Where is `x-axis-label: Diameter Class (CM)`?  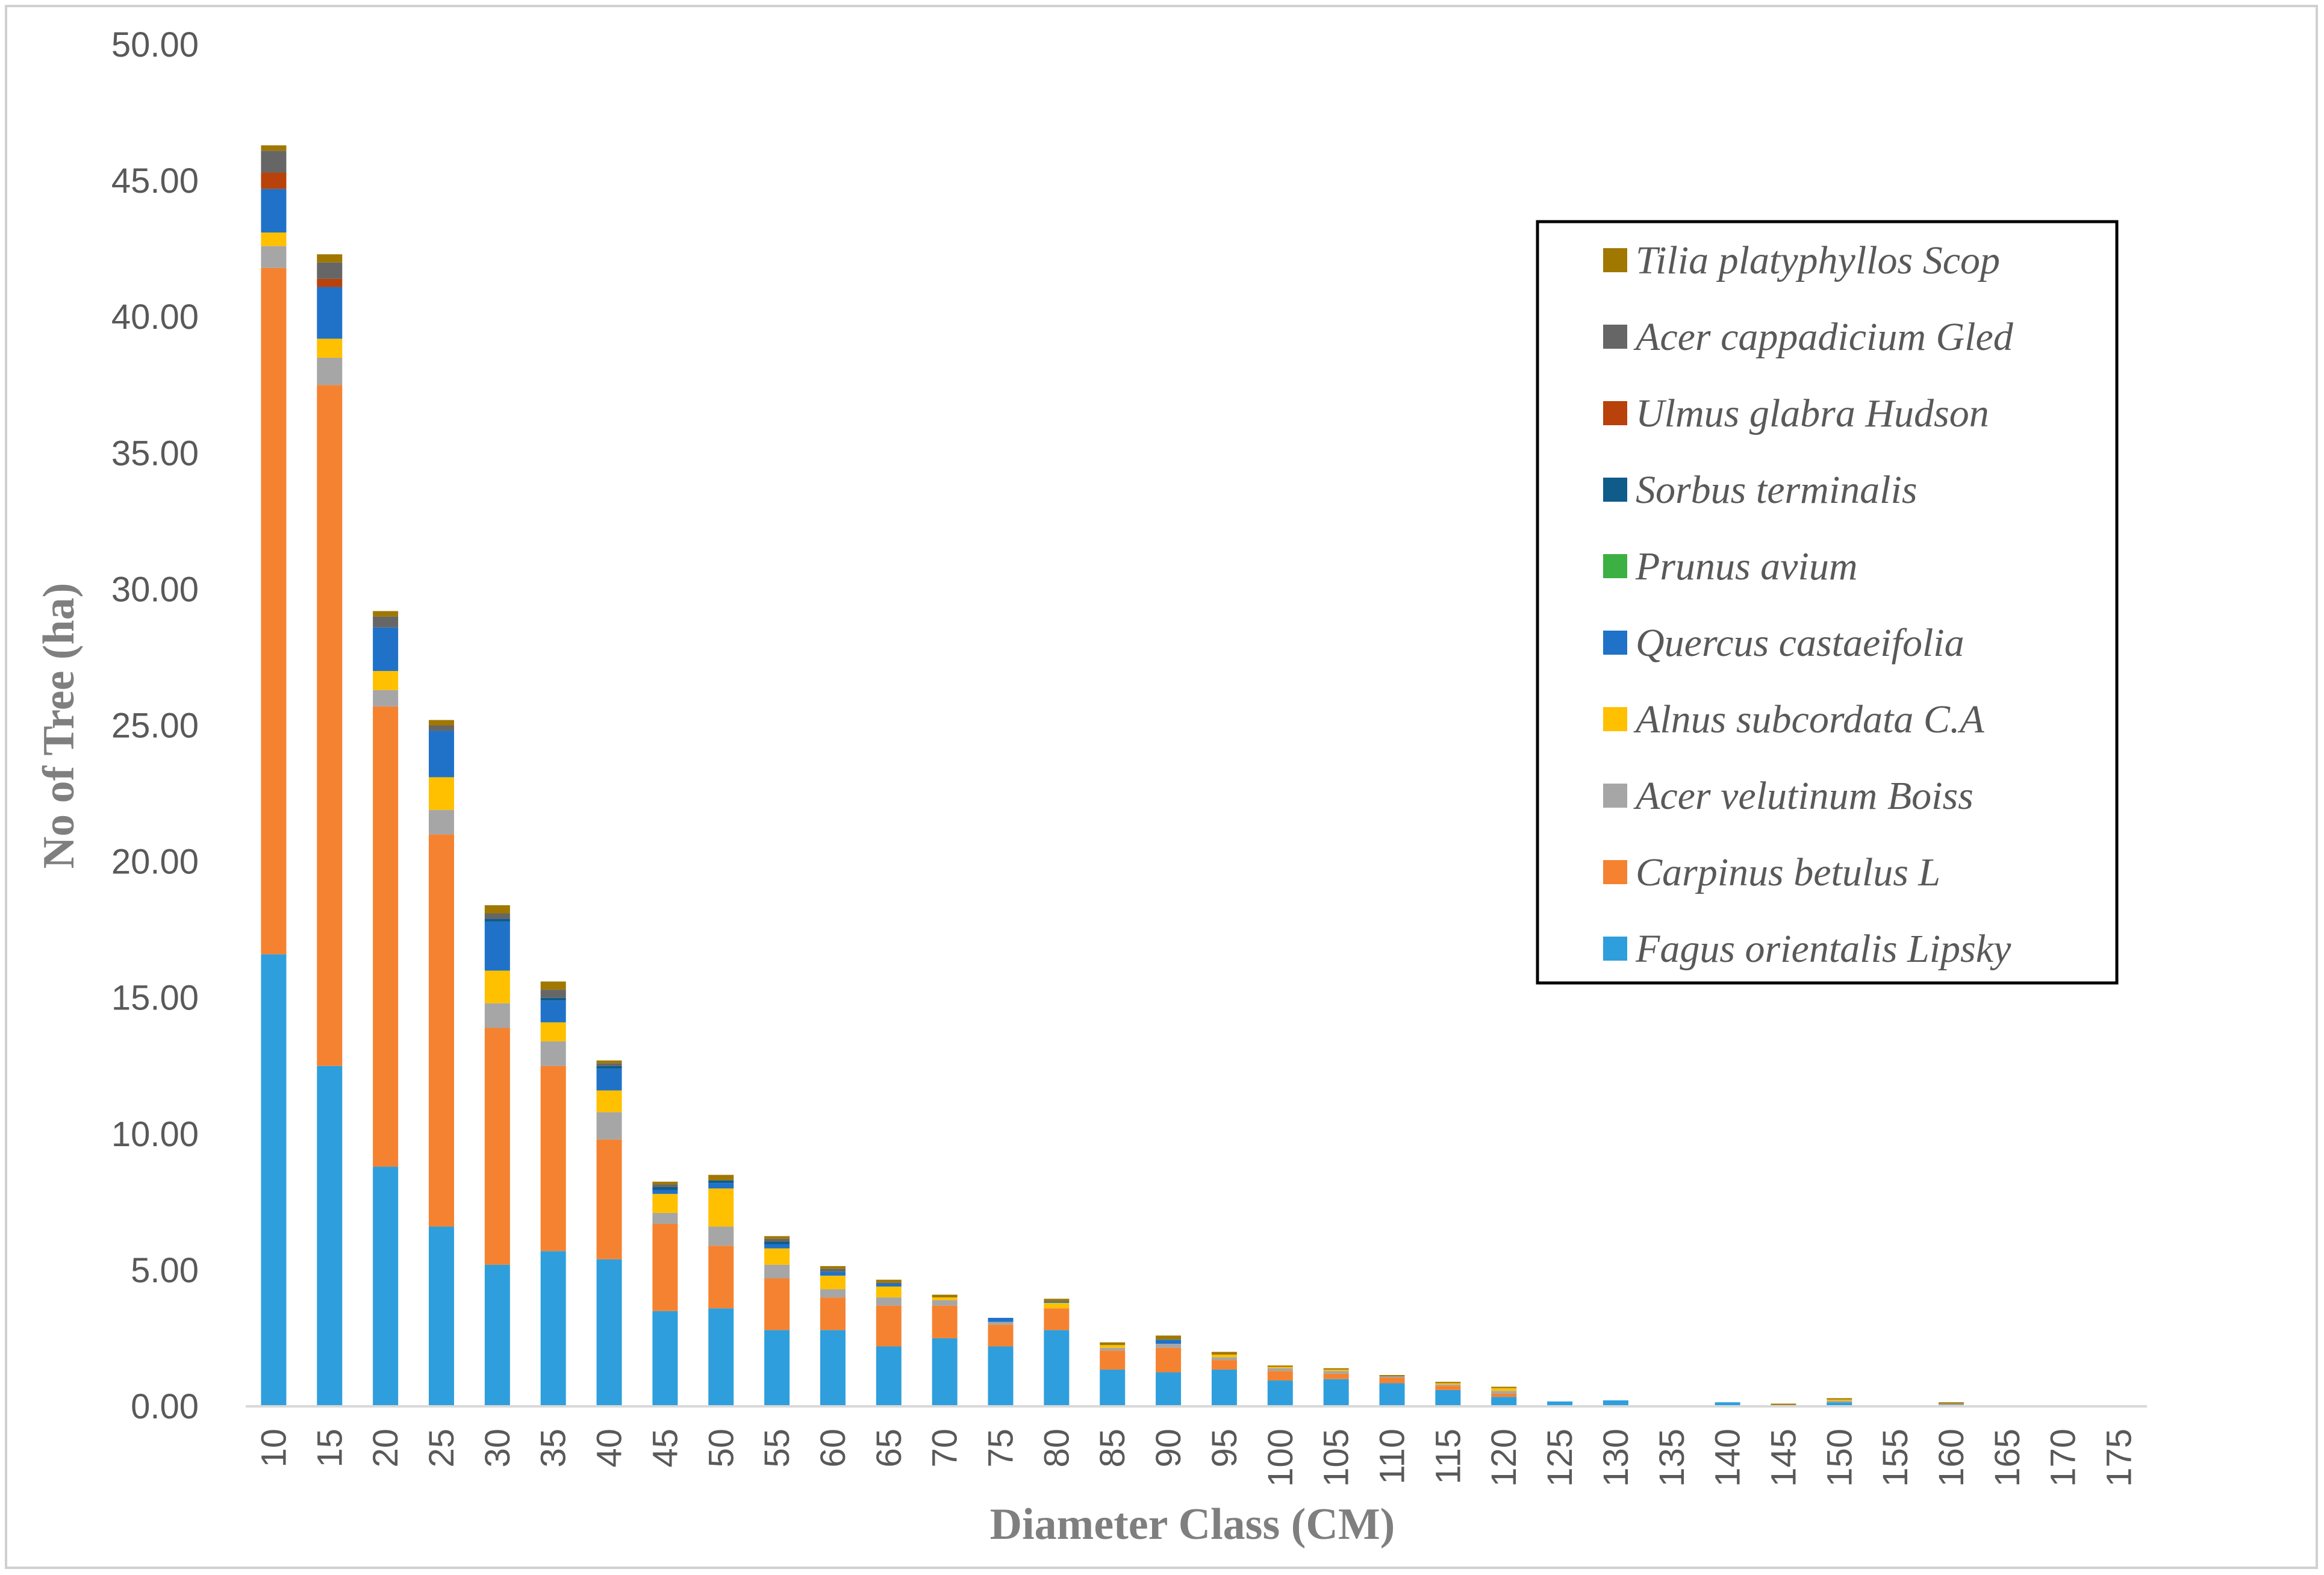
x-axis-label: Diameter Class (CM) is located at coordinates (1192, 1524).